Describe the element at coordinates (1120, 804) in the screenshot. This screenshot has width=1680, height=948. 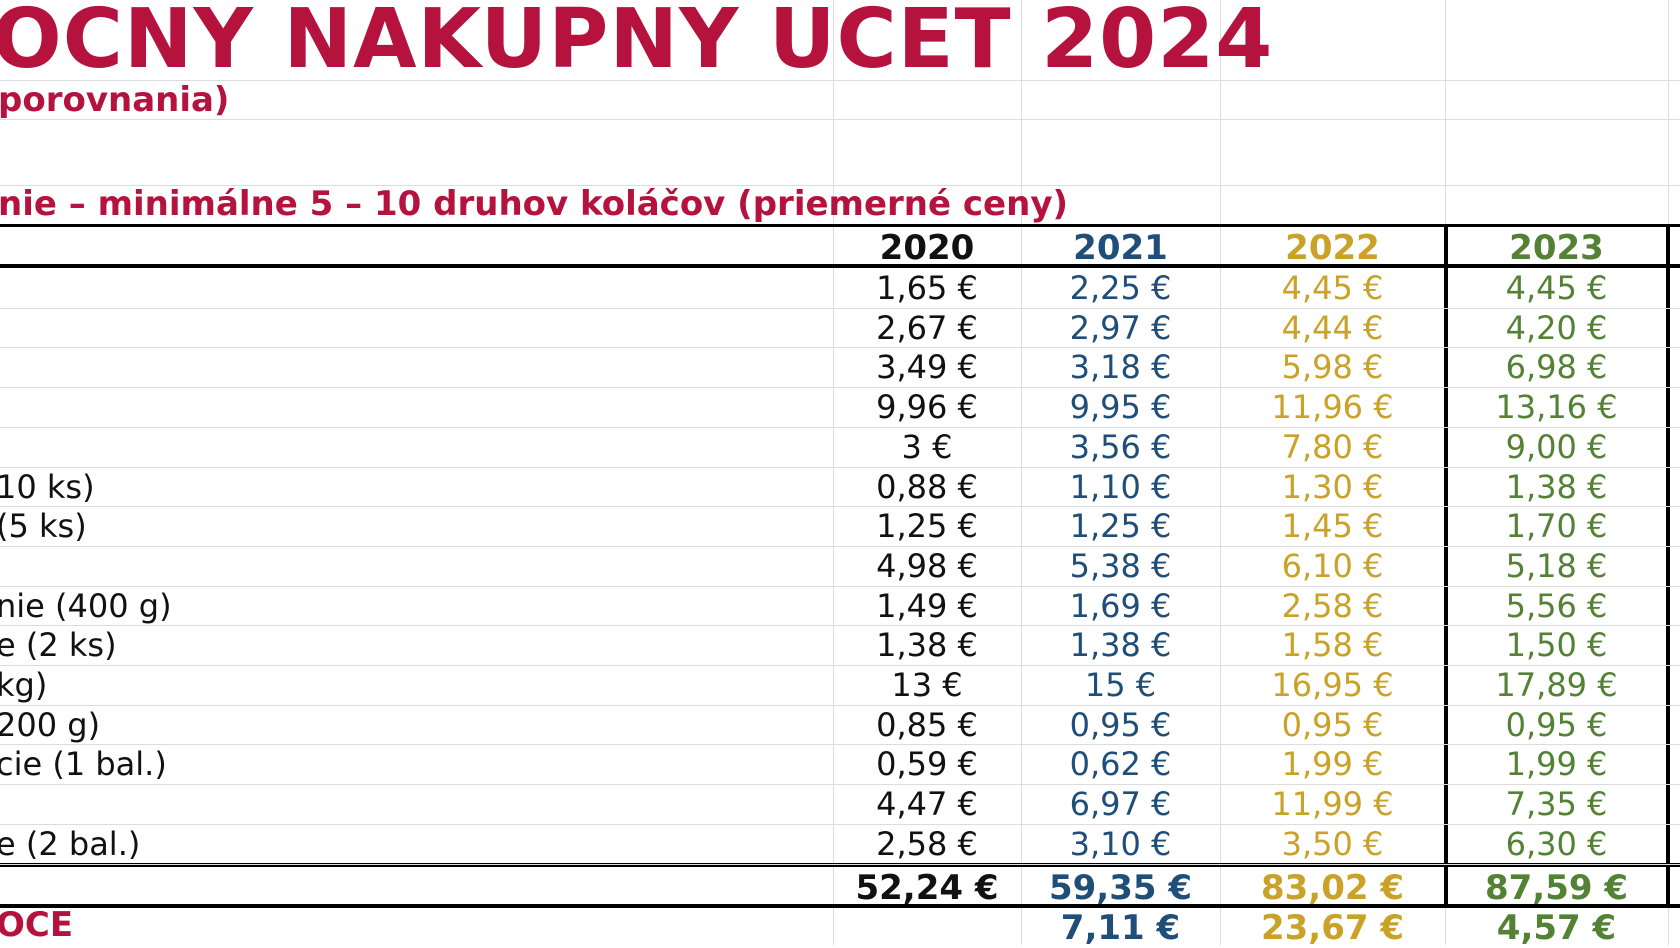
I see `price-cell-2021: 6,97 €` at that location.